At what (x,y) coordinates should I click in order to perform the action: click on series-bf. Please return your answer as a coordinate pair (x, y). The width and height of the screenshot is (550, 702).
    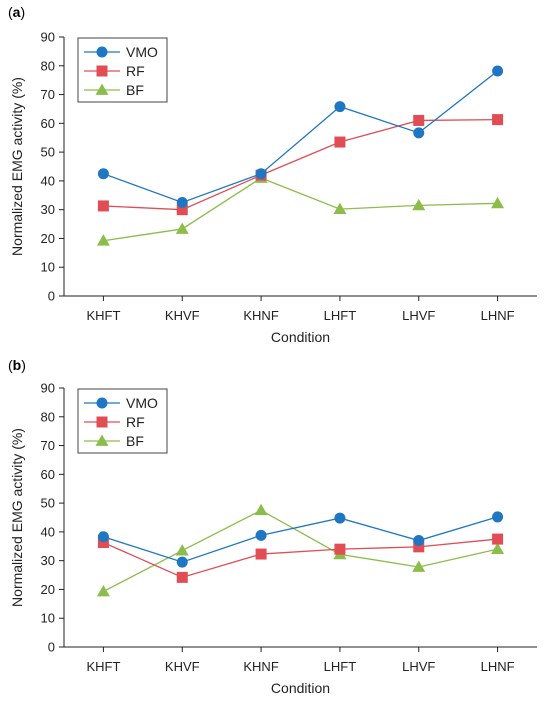
    Looking at the image, I should click on (300, 550).